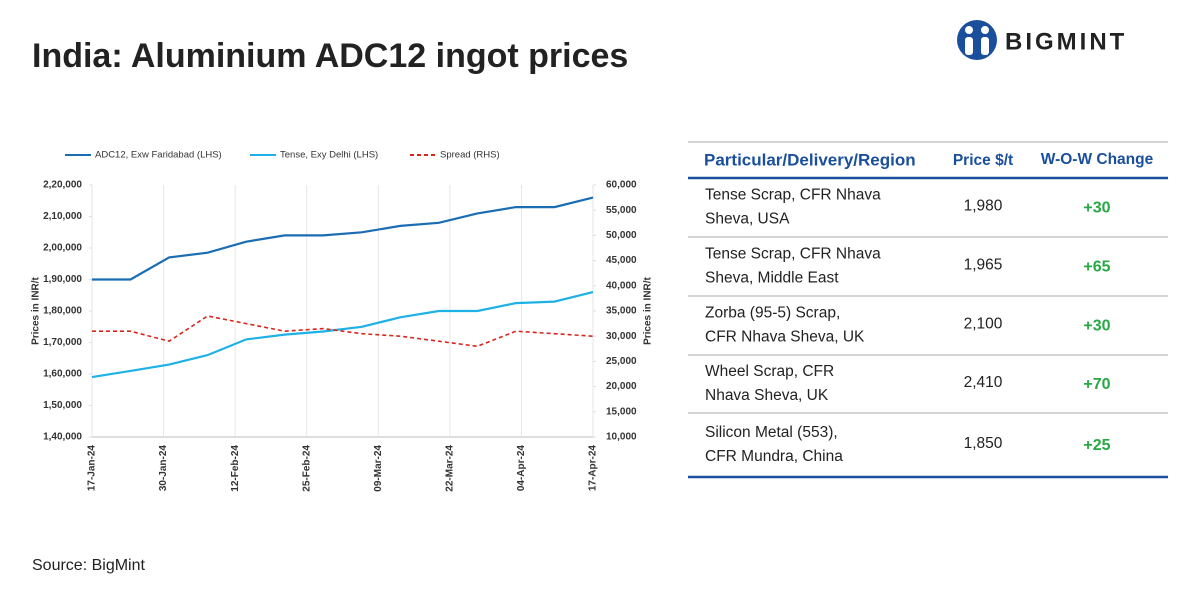  What do you see at coordinates (648, 310) in the screenshot?
I see `y2-axis-label: Prices in INR/t` at bounding box center [648, 310].